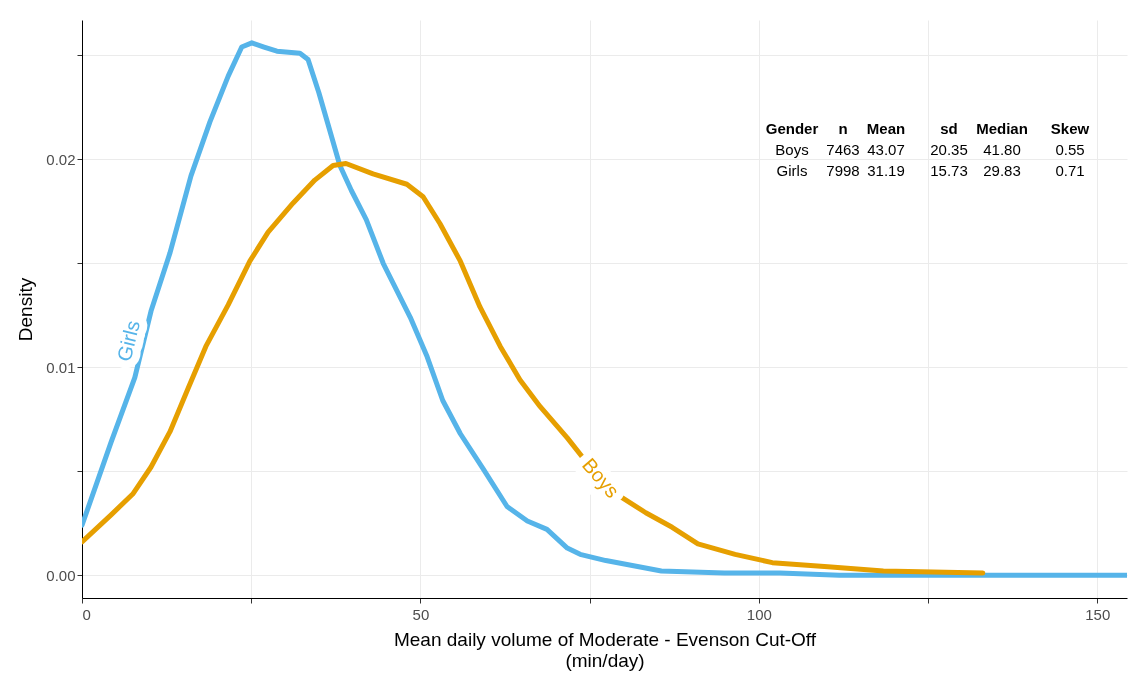 The image size is (1129, 684). Describe the element at coordinates (1070, 149) in the screenshot. I see `annotation: 0.55` at that location.